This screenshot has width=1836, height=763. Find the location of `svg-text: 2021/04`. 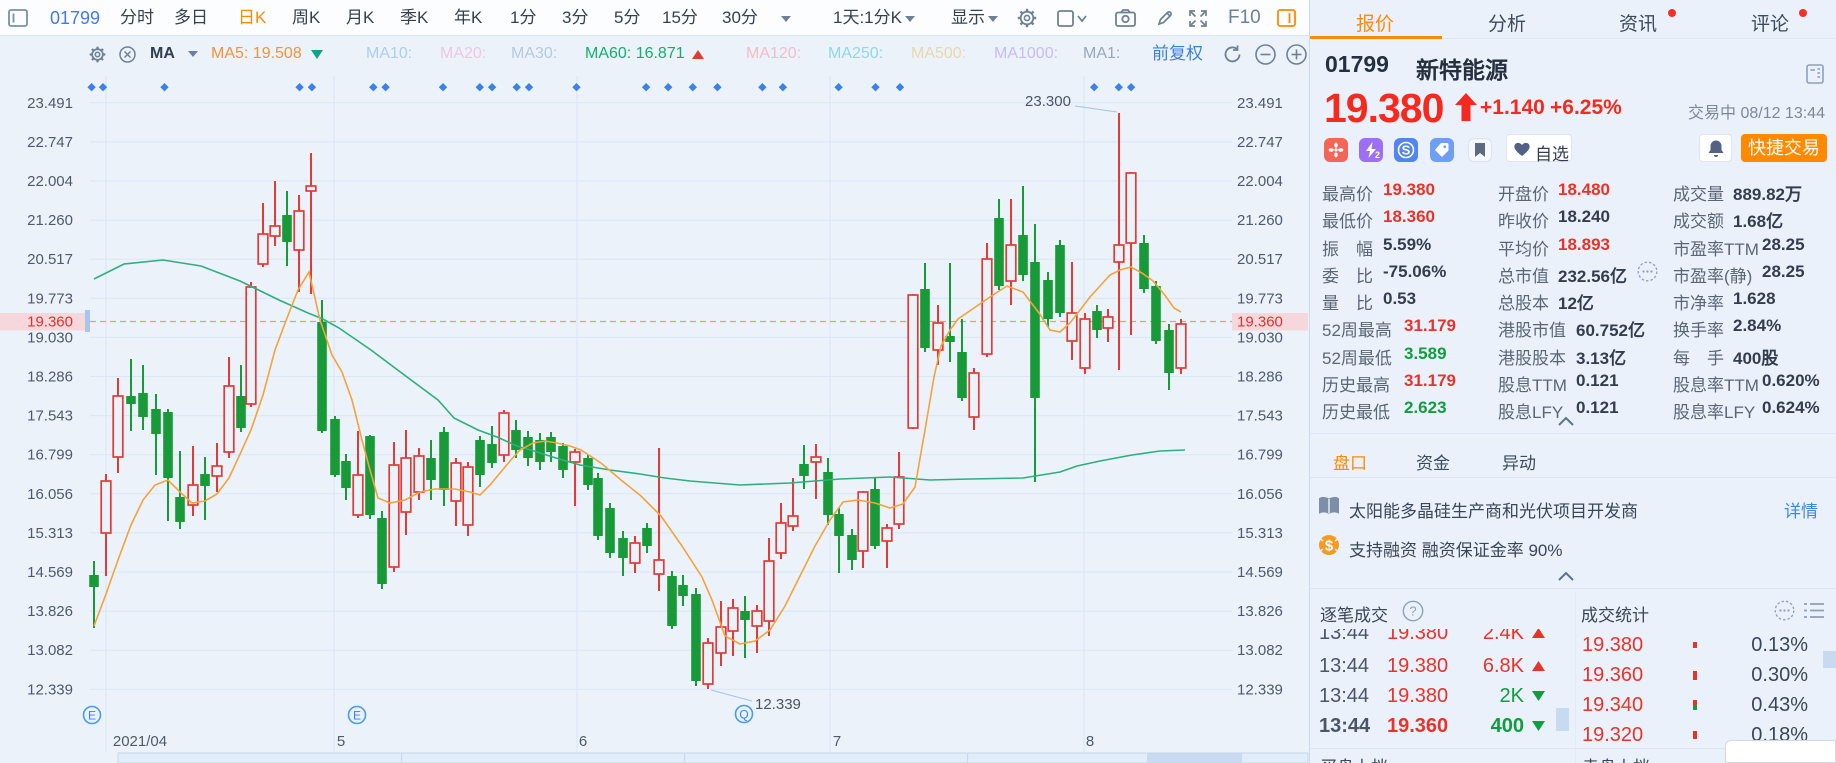

svg-text: 2021/04 is located at coordinates (140, 741).